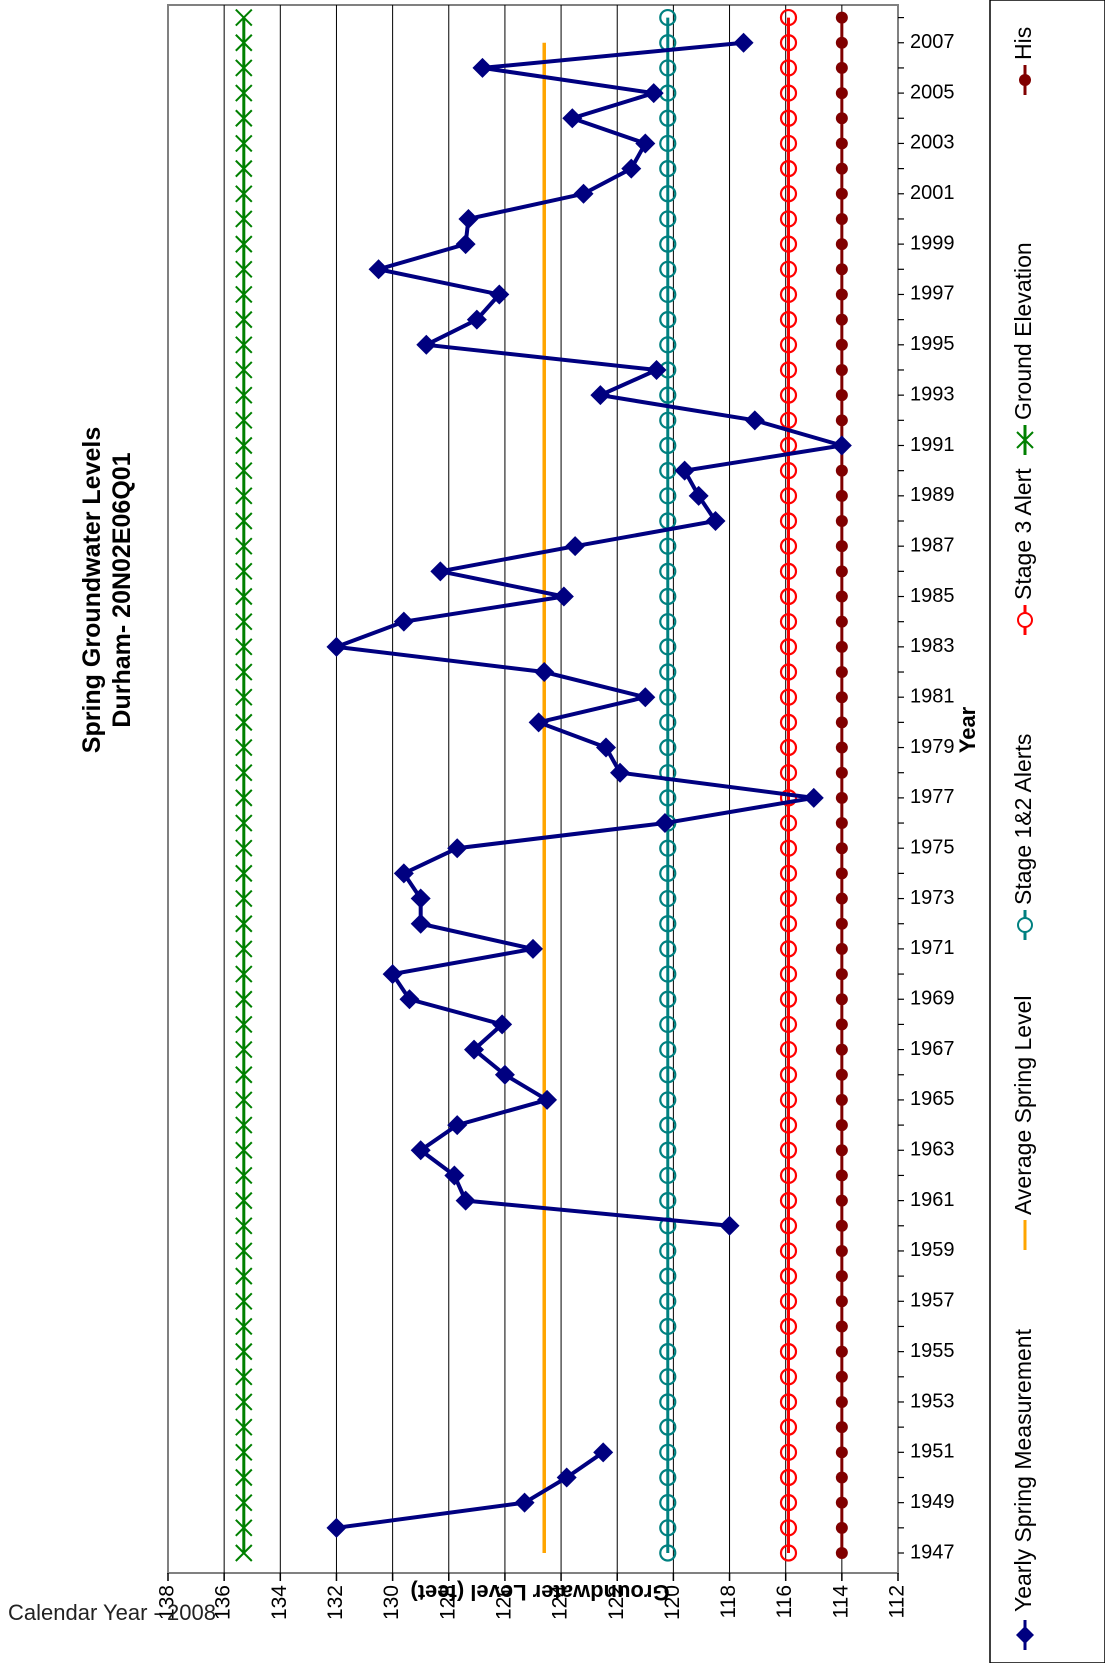  I want to click on x-tick-label: 2007, so click(932, 42).